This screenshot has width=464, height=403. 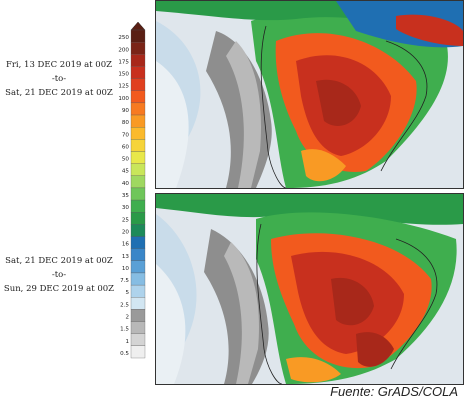 I want to click on period-sep-top: -to-, so click(x=59, y=79).